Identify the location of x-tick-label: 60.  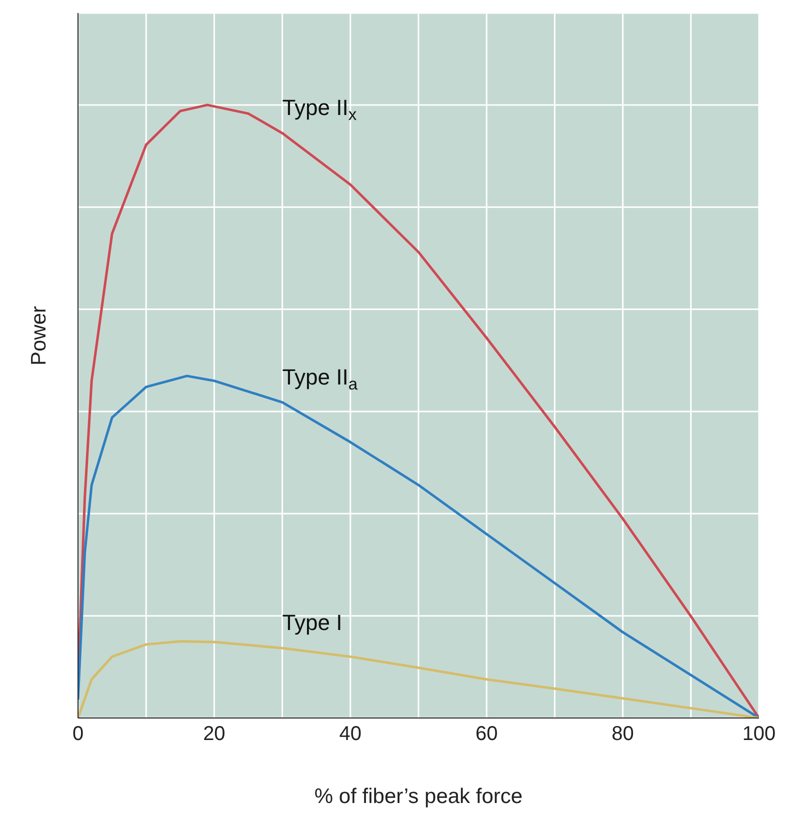
(486, 734).